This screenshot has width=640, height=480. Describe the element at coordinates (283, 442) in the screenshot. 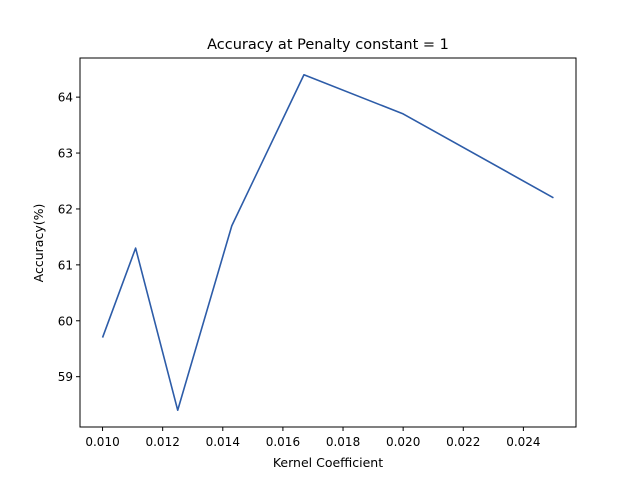

I see `x-tick-label: 0.016` at that location.